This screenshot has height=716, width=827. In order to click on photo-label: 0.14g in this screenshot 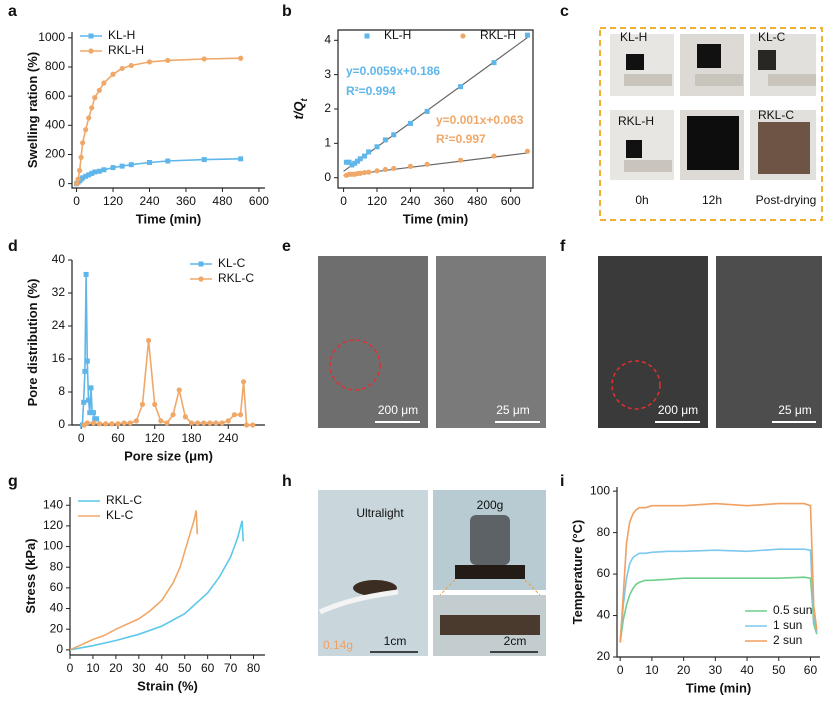, I will do `click(338, 645)`.